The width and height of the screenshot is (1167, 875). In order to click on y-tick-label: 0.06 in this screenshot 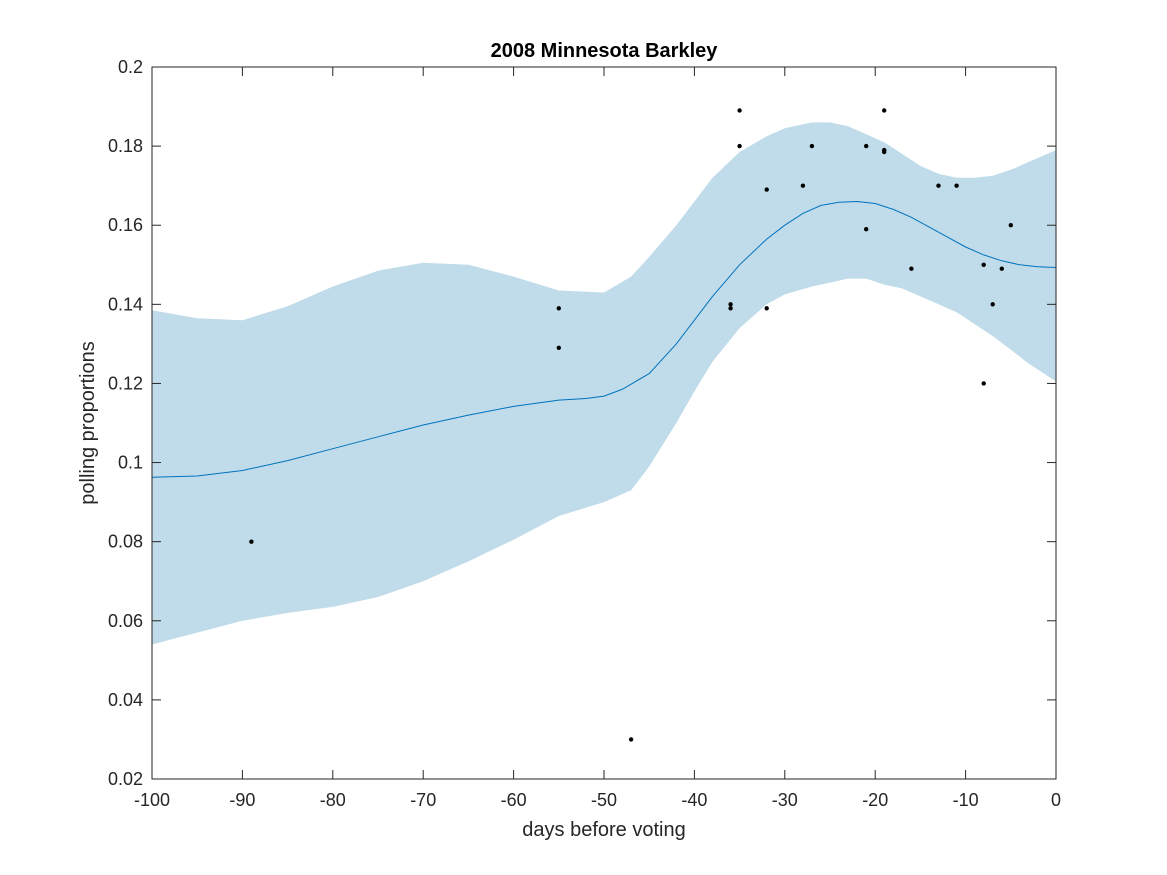, I will do `click(125, 621)`.